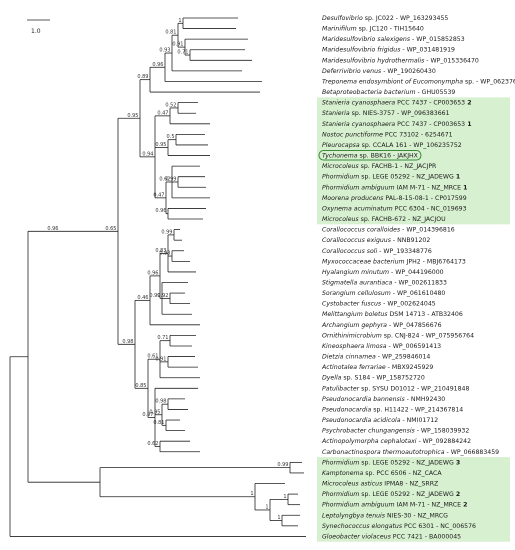 This screenshot has height=550, width=515. Describe the element at coordinates (402, 219) in the screenshot. I see `taxon-accession: sp. FACHB-672 - NZ_JACJOU` at that location.